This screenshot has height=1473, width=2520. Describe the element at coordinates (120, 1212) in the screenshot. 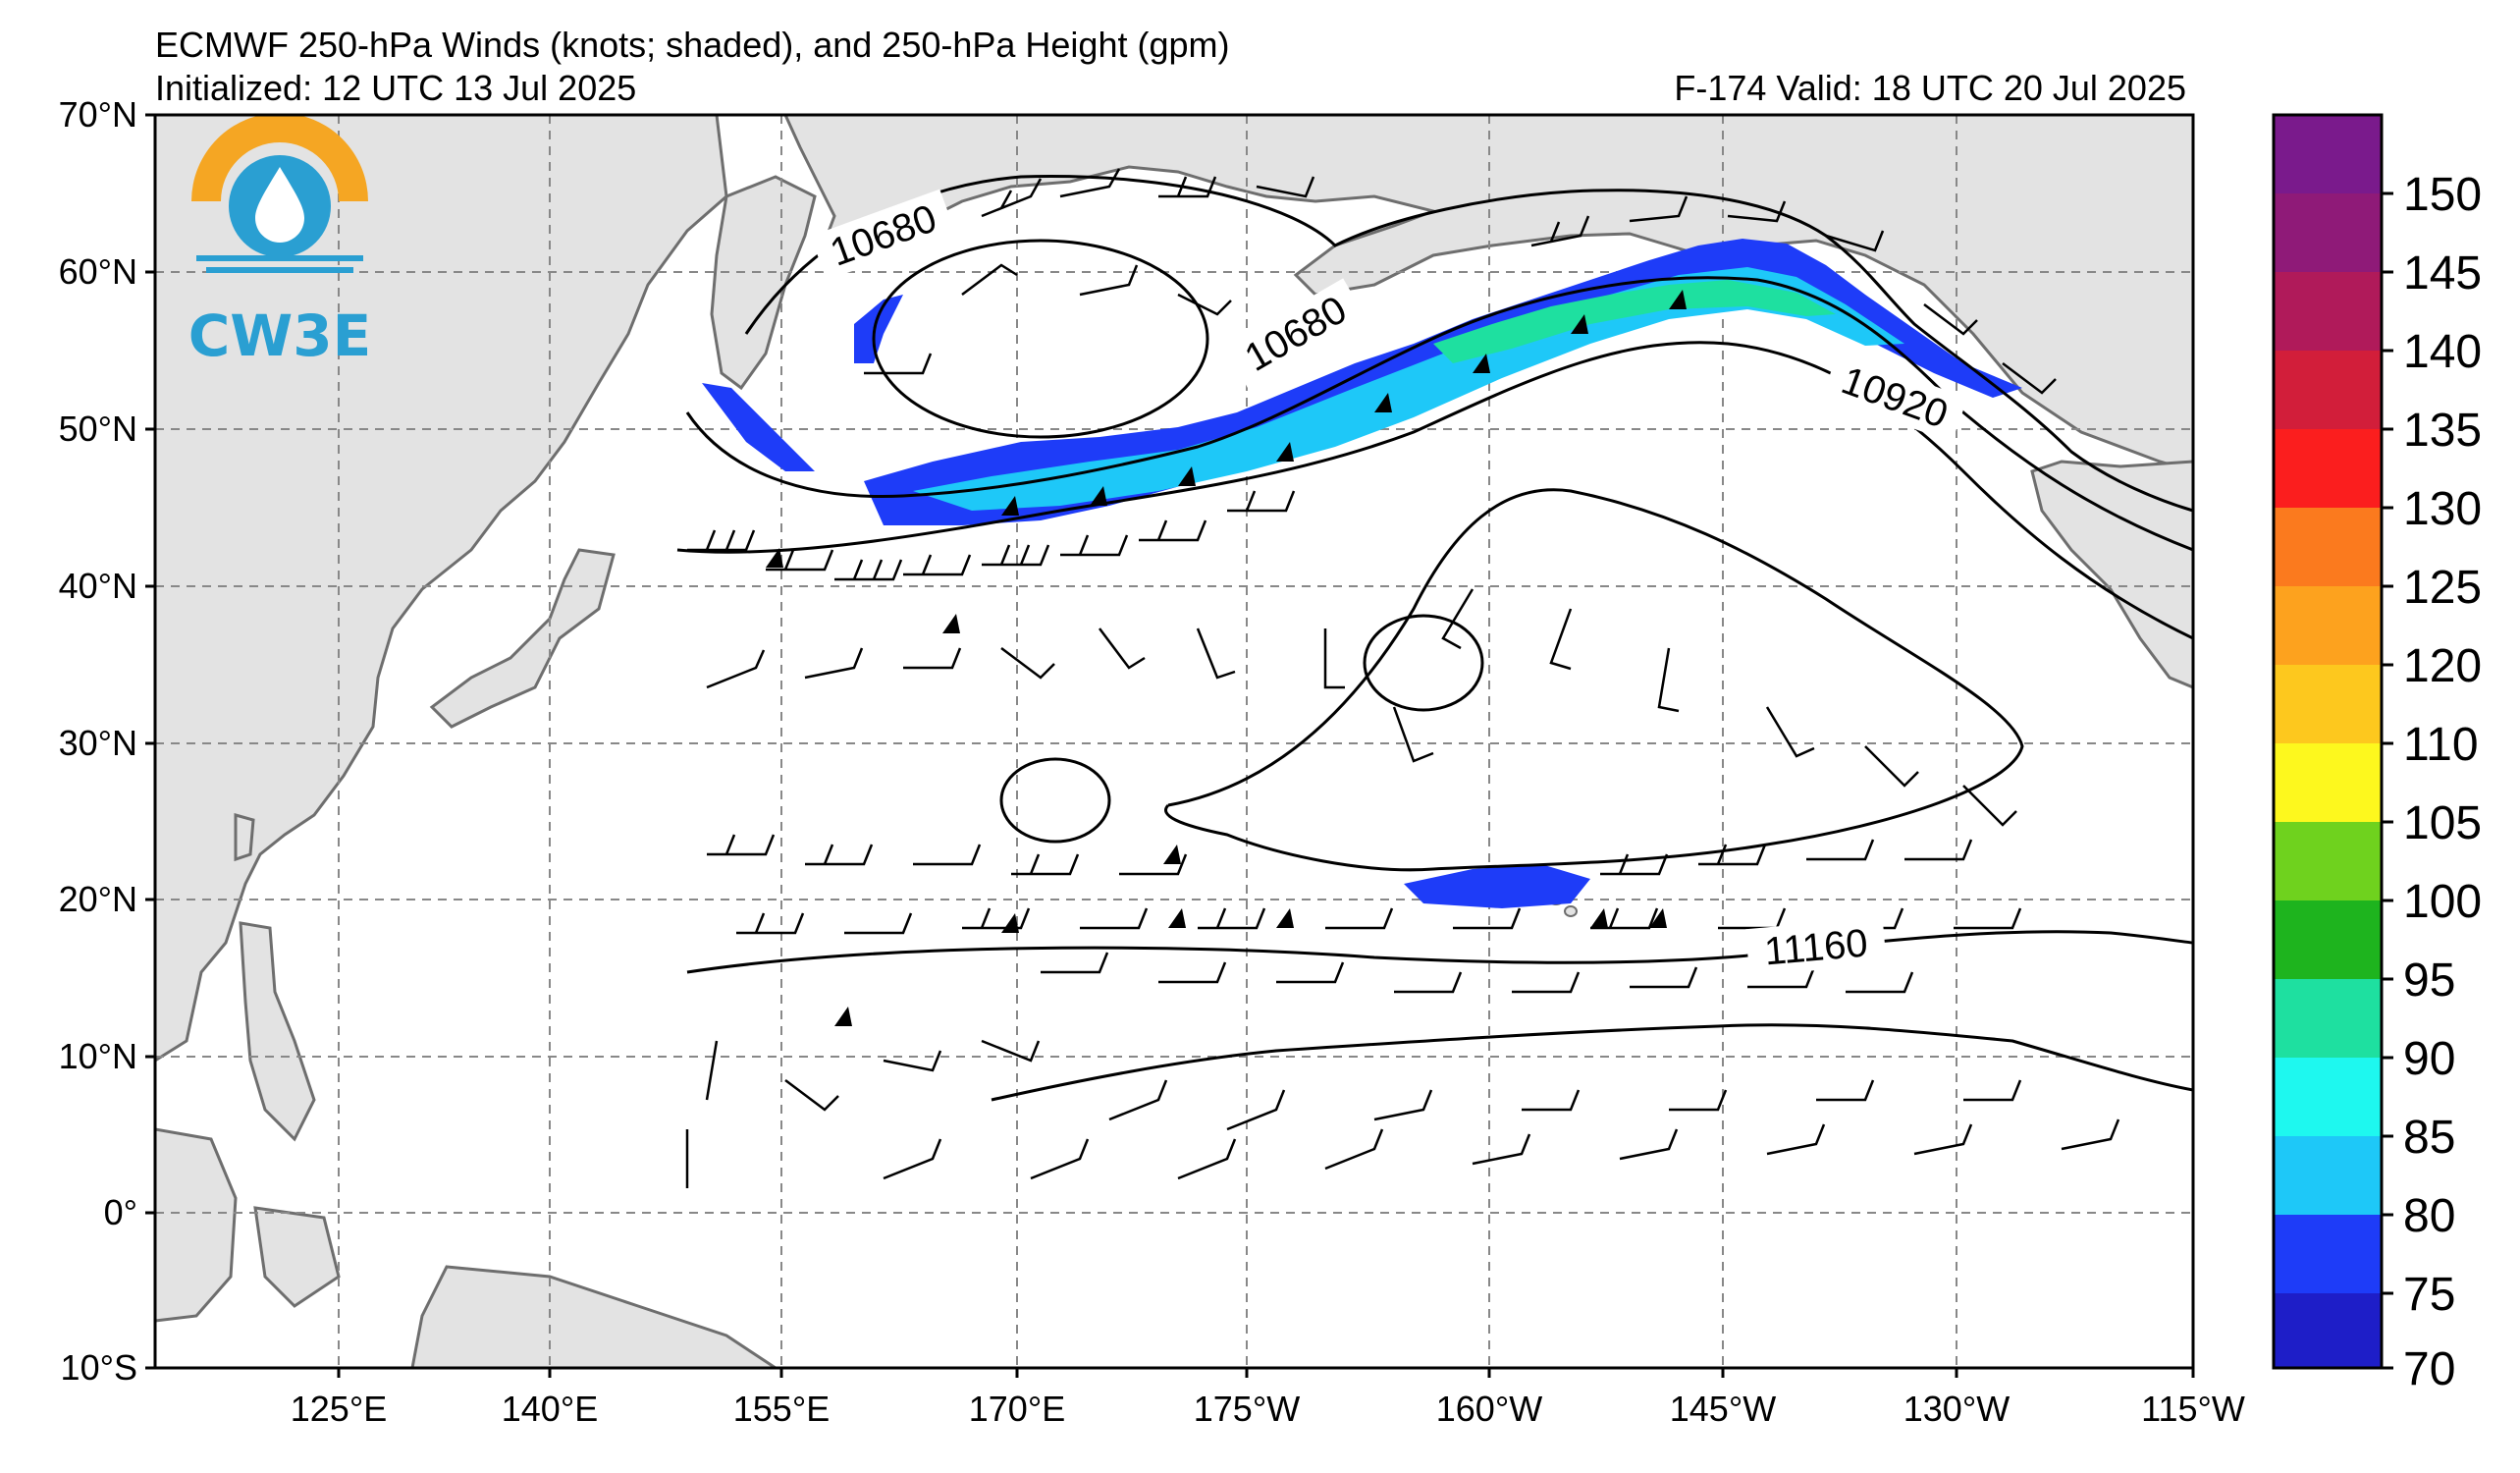

I see `lat-label: 0°` at that location.